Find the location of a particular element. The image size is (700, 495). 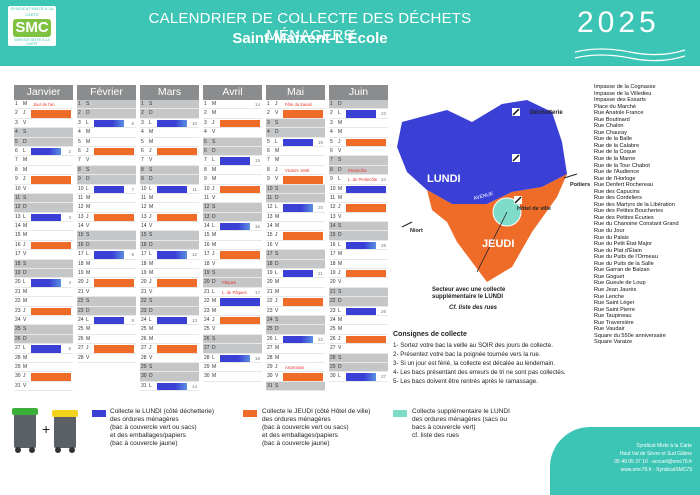

day-number: 11 is located at coordinates (18, 197).